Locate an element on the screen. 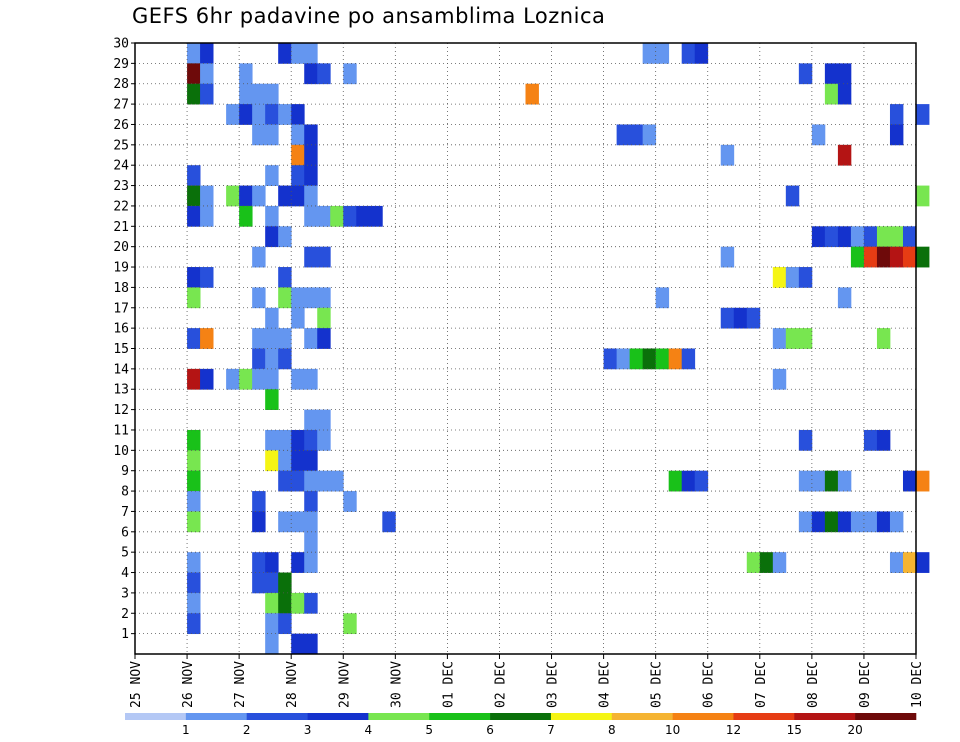 Image resolution: width=960 pixels, height=742 pixels. y-tick-label: 4 is located at coordinates (125, 573).